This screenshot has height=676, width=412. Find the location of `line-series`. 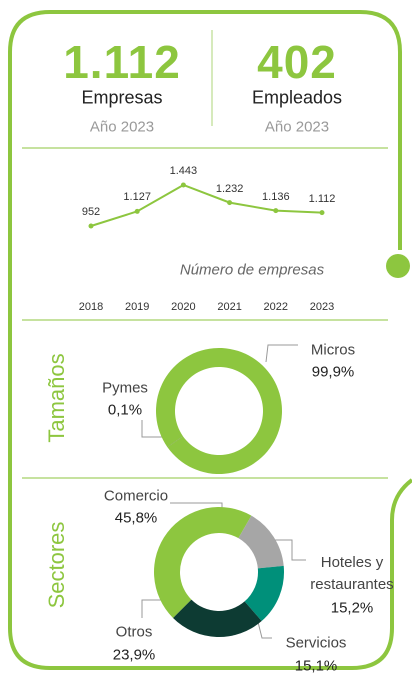

line-series is located at coordinates (206, 205).